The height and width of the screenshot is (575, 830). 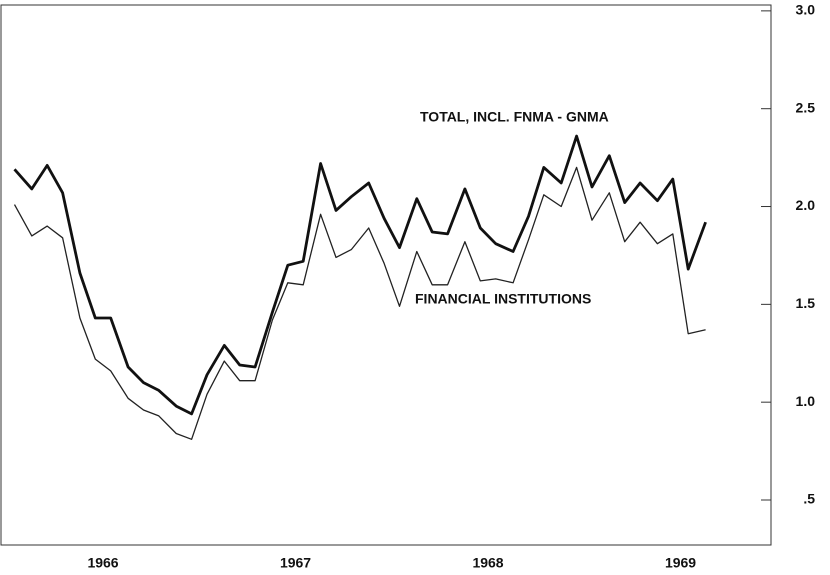 I want to click on y-tick-label: 2.5, so click(x=806, y=107).